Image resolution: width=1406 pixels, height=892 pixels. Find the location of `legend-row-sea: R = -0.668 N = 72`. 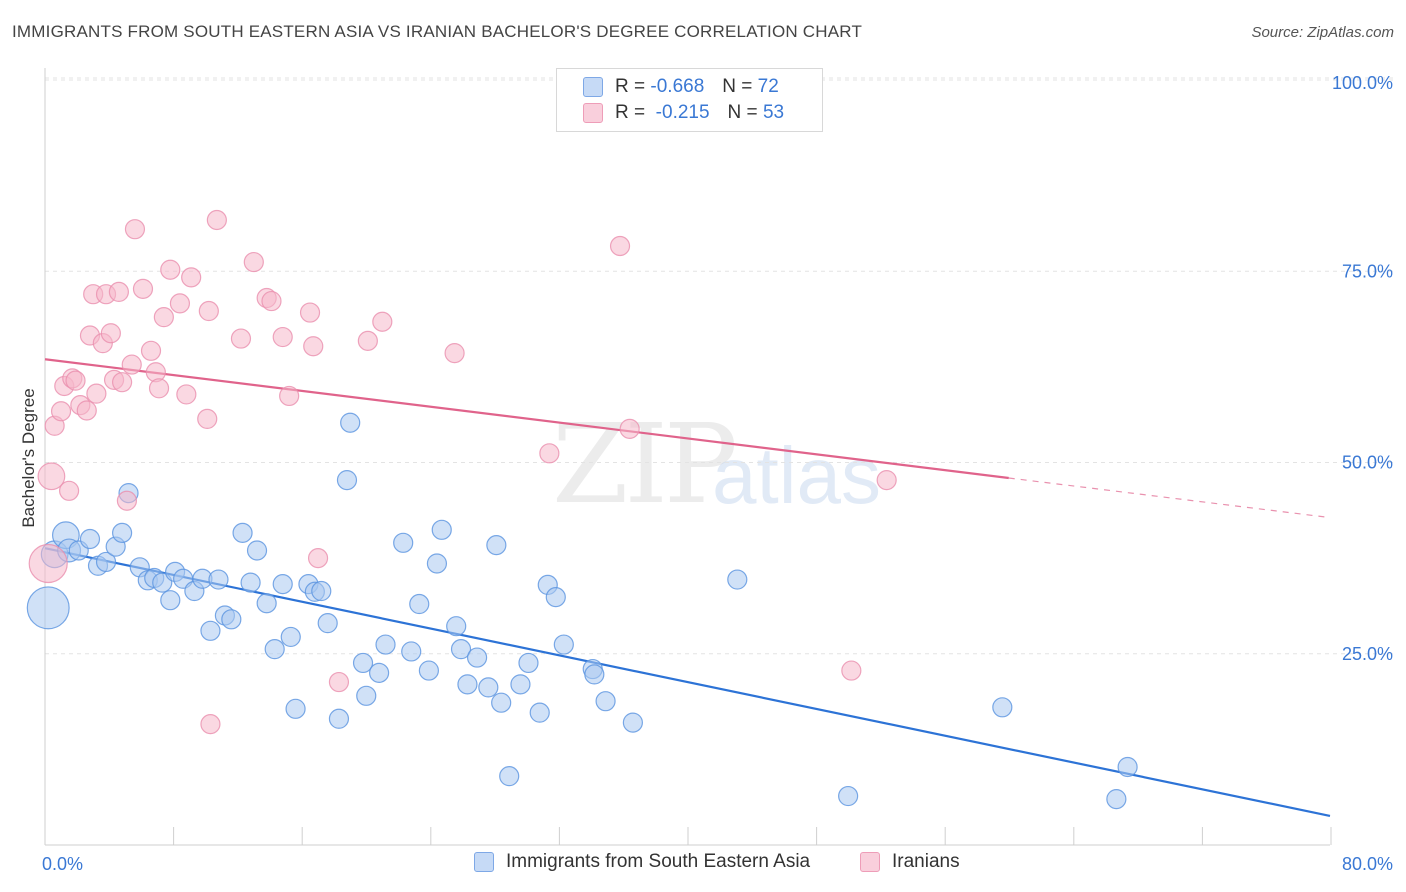

legend-row-sea: R = -0.668 N = 72 is located at coordinates (681, 87).